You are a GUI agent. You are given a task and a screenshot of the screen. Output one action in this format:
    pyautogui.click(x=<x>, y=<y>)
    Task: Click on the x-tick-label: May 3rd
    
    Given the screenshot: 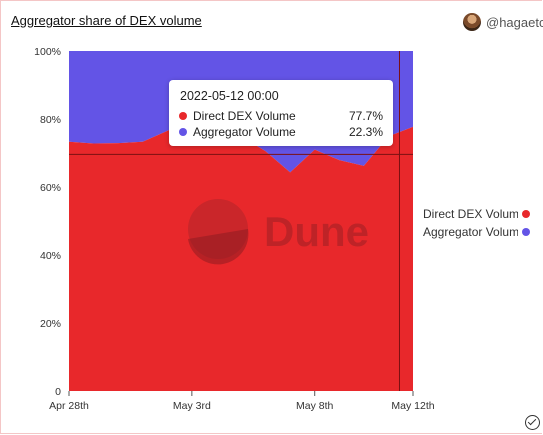 What is the action you would take?
    pyautogui.click(x=192, y=406)
    